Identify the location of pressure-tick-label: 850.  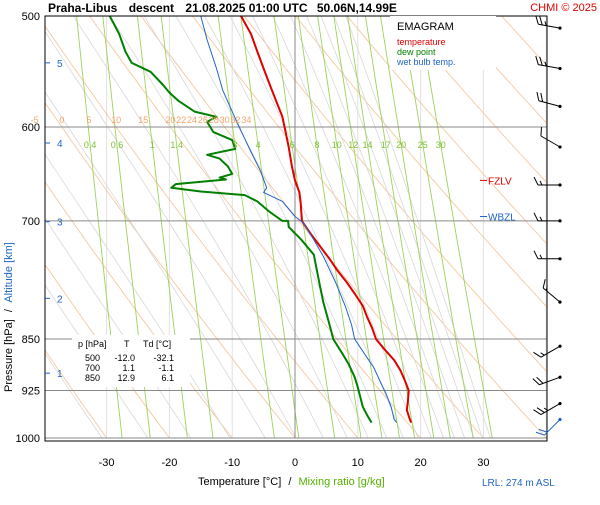
(31, 340).